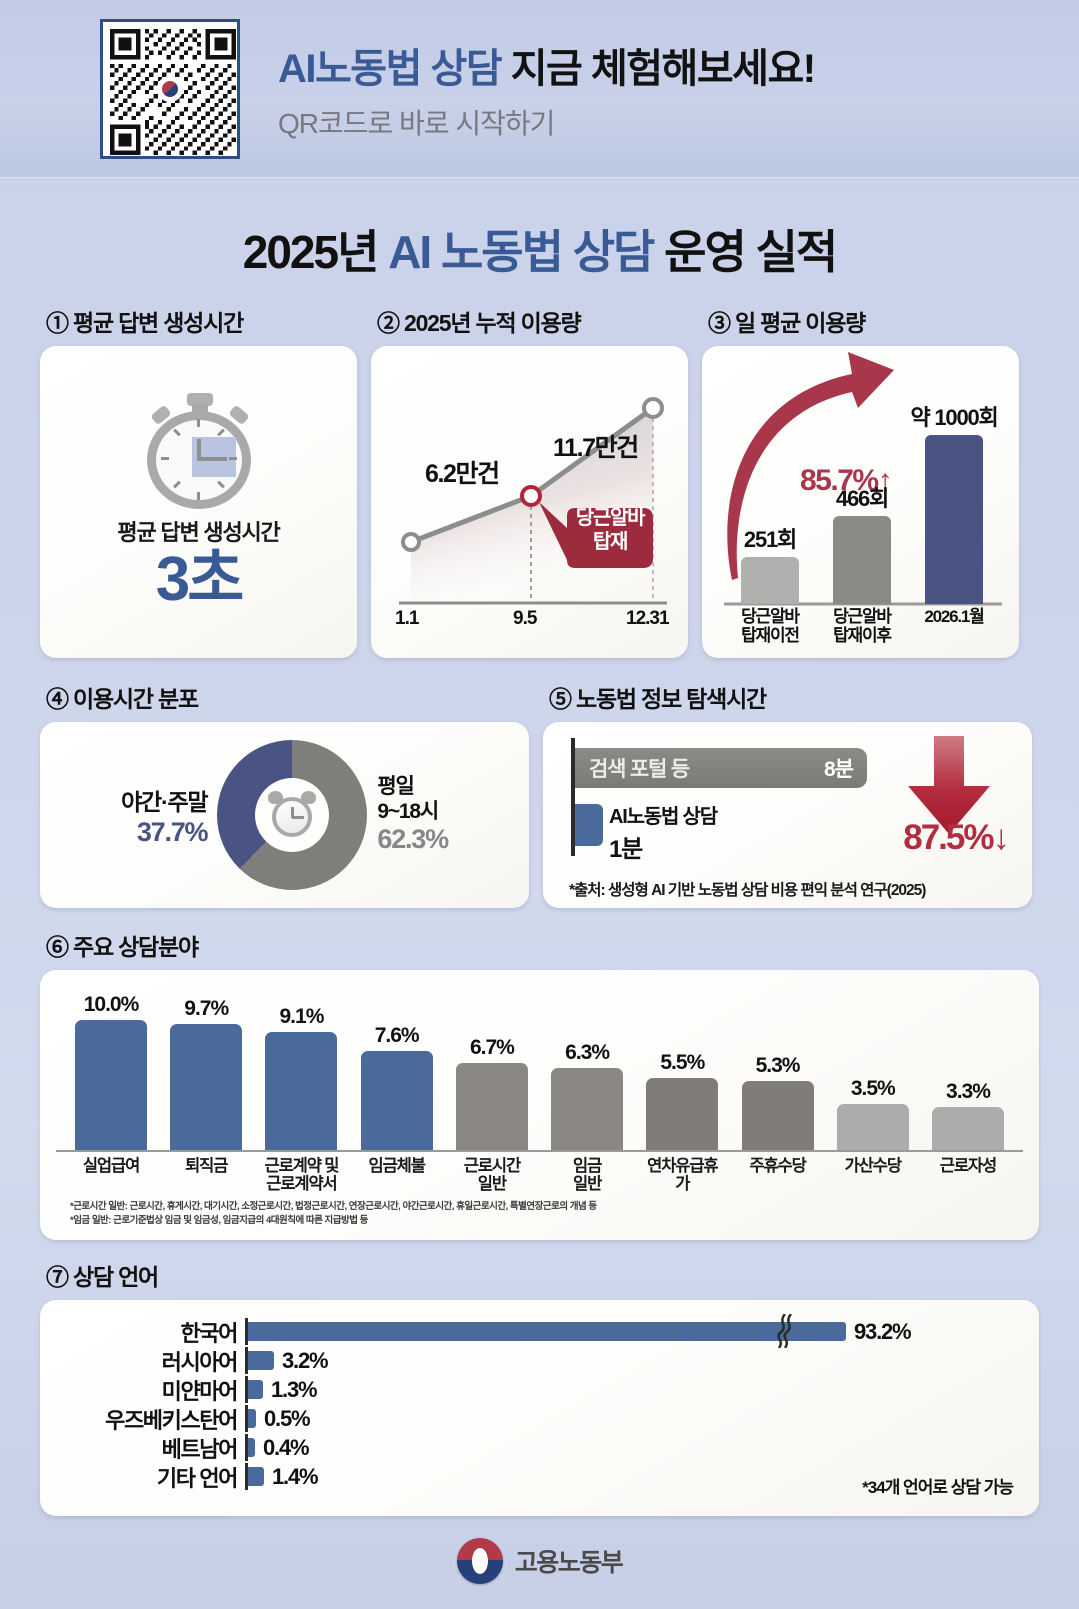 Image resolution: width=1079 pixels, height=1609 pixels. What do you see at coordinates (413, 838) in the screenshot?
I see `weekday-value: 62.3%` at bounding box center [413, 838].